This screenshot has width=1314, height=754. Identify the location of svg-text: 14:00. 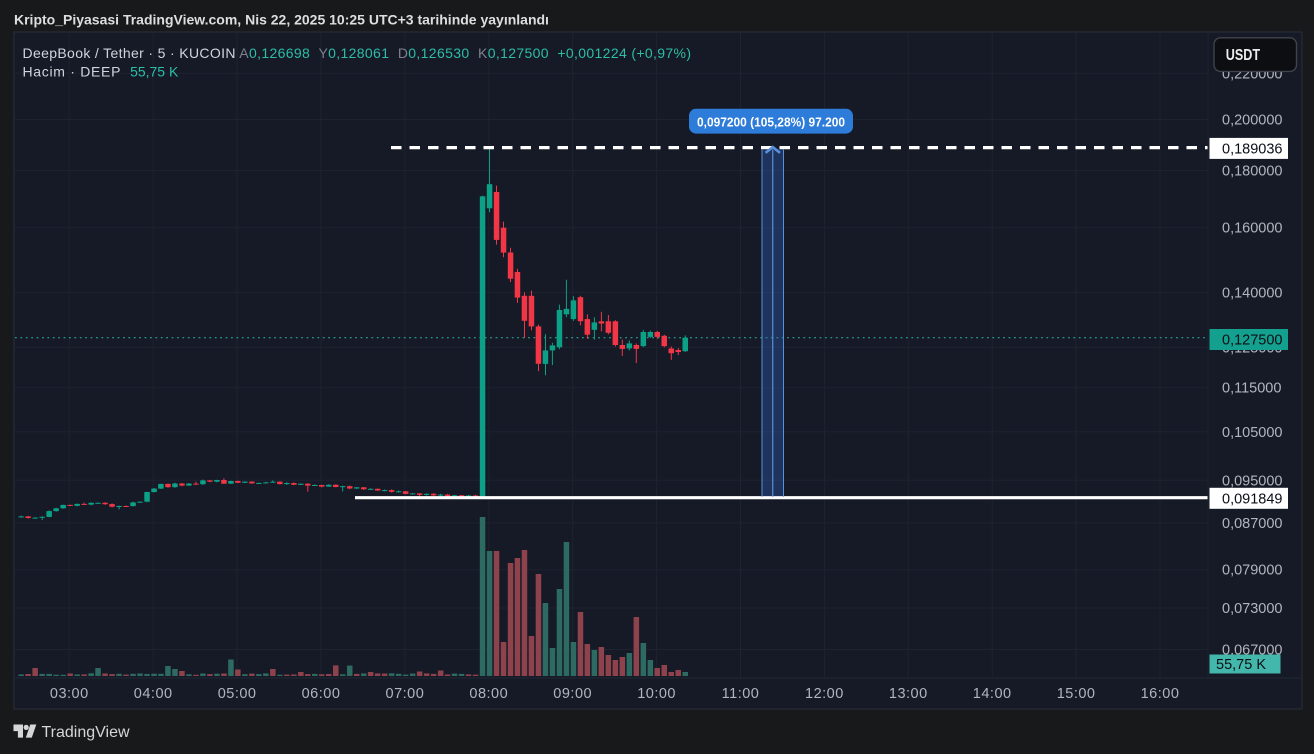
(992, 694).